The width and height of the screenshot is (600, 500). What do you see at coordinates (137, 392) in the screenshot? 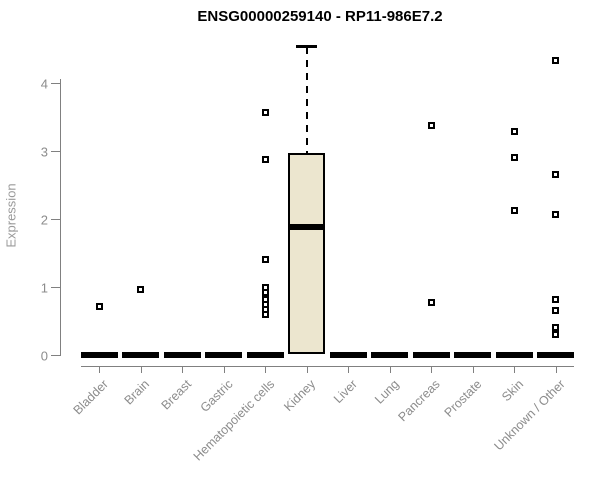
I see `x-category-label-brain: Brain` at bounding box center [137, 392].